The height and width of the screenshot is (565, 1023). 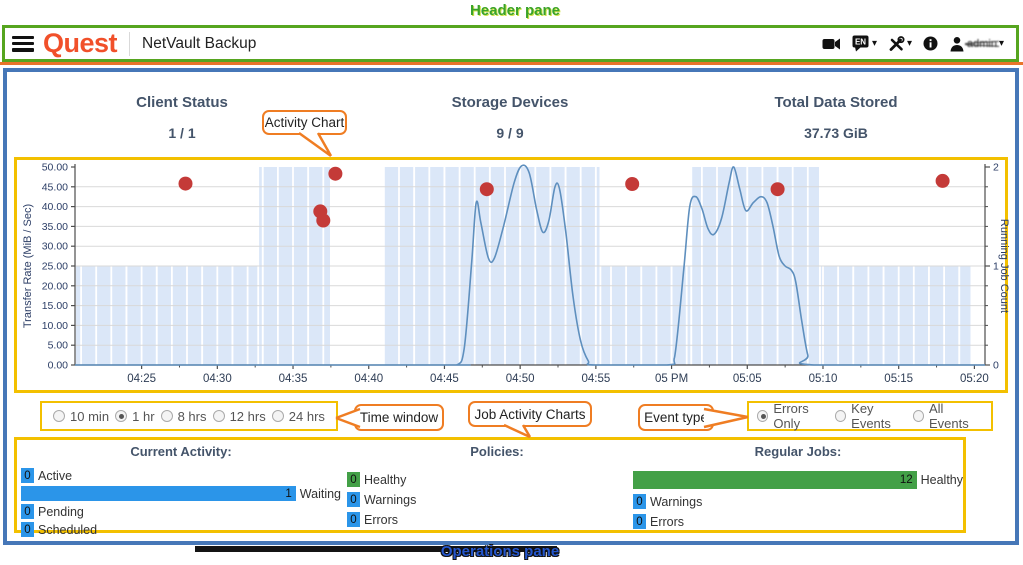 What do you see at coordinates (898, 379) in the screenshot?
I see `svg-text: 05:15` at bounding box center [898, 379].